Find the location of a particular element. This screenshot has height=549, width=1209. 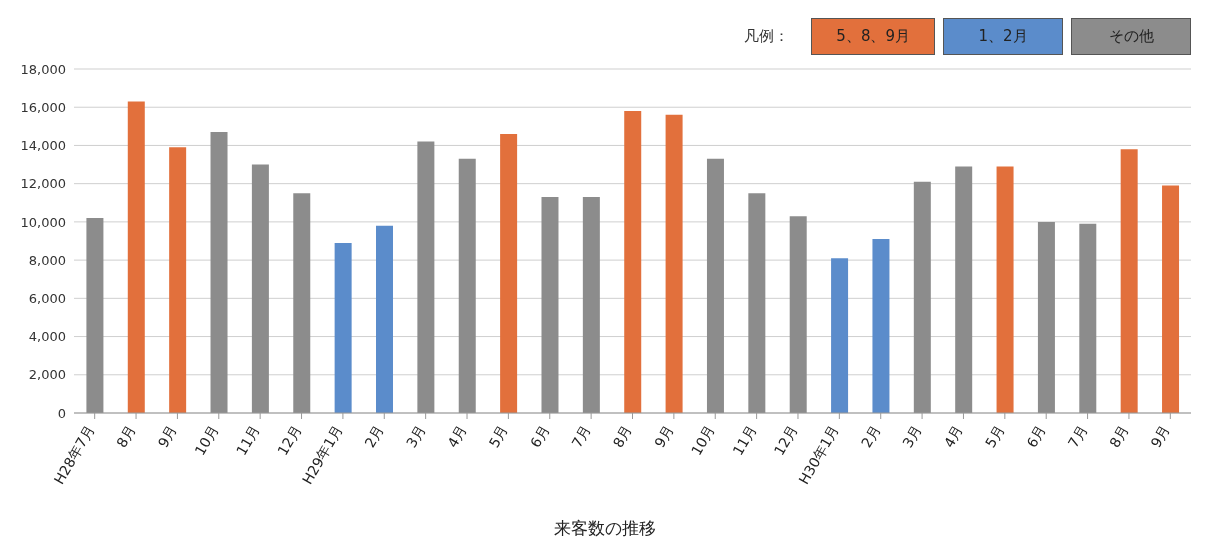

y-tick-label: 2,000 is located at coordinates (47, 375).